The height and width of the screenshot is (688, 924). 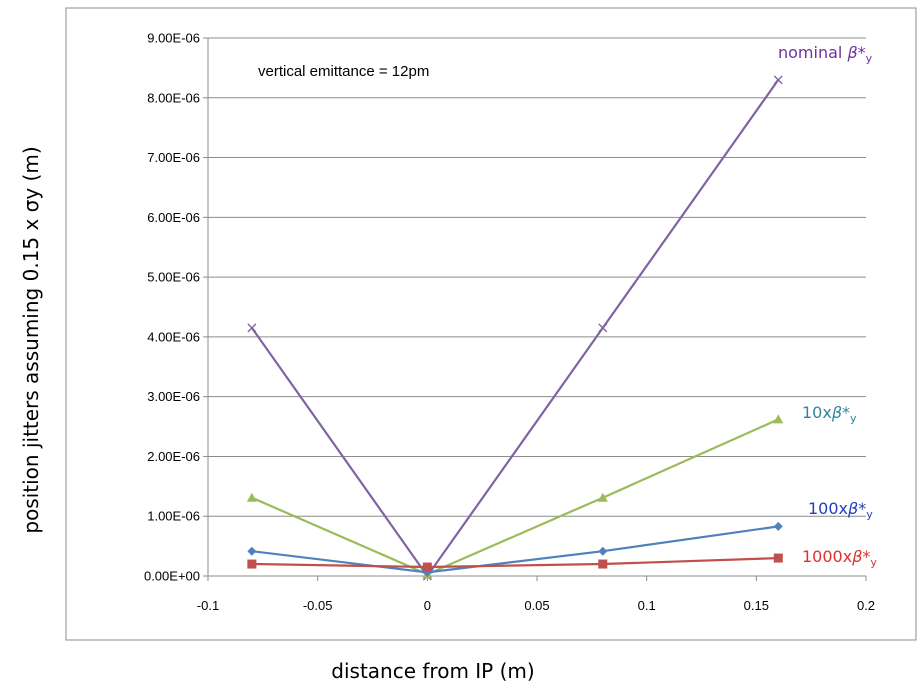 What do you see at coordinates (828, 508) in the screenshot?
I see `series-label-main: 100x` at bounding box center [828, 508].